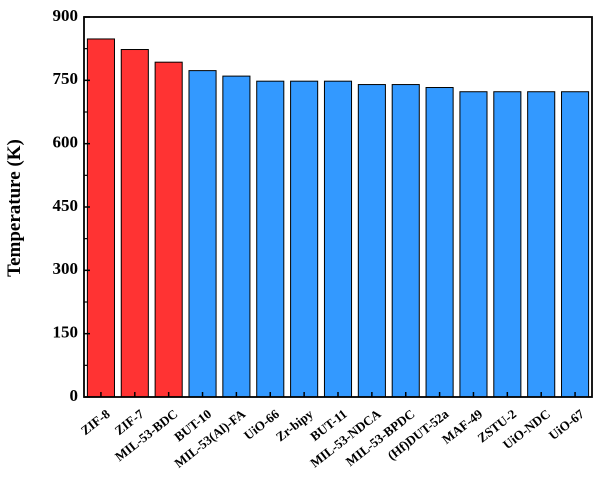  Describe the element at coordinates (74, 395) in the screenshot. I see `y-tick-label: 0` at that location.